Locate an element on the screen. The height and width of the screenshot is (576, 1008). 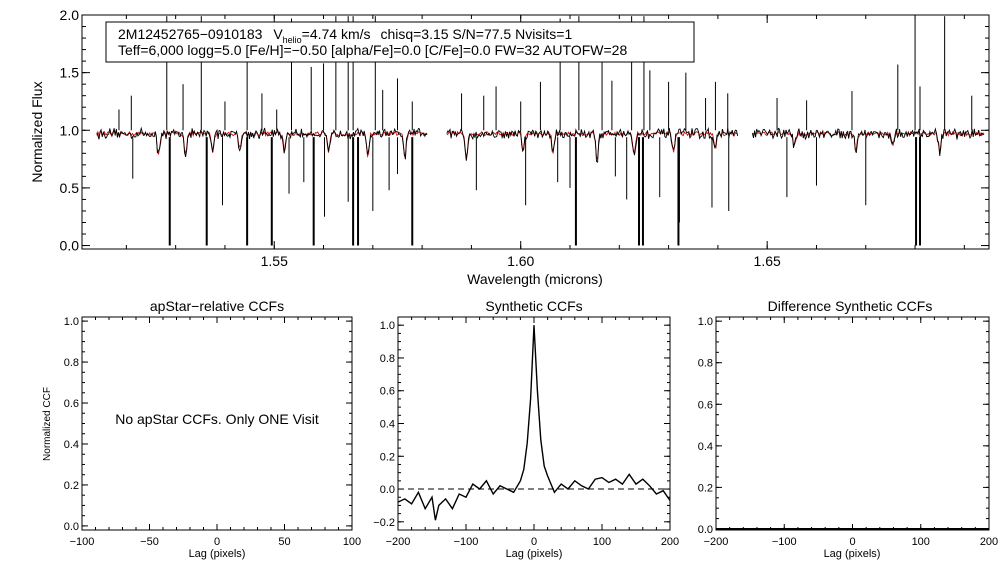
fit-stats: chisq=3.15 S/N=77.5 Nvisits=1 is located at coordinates (476, 34).